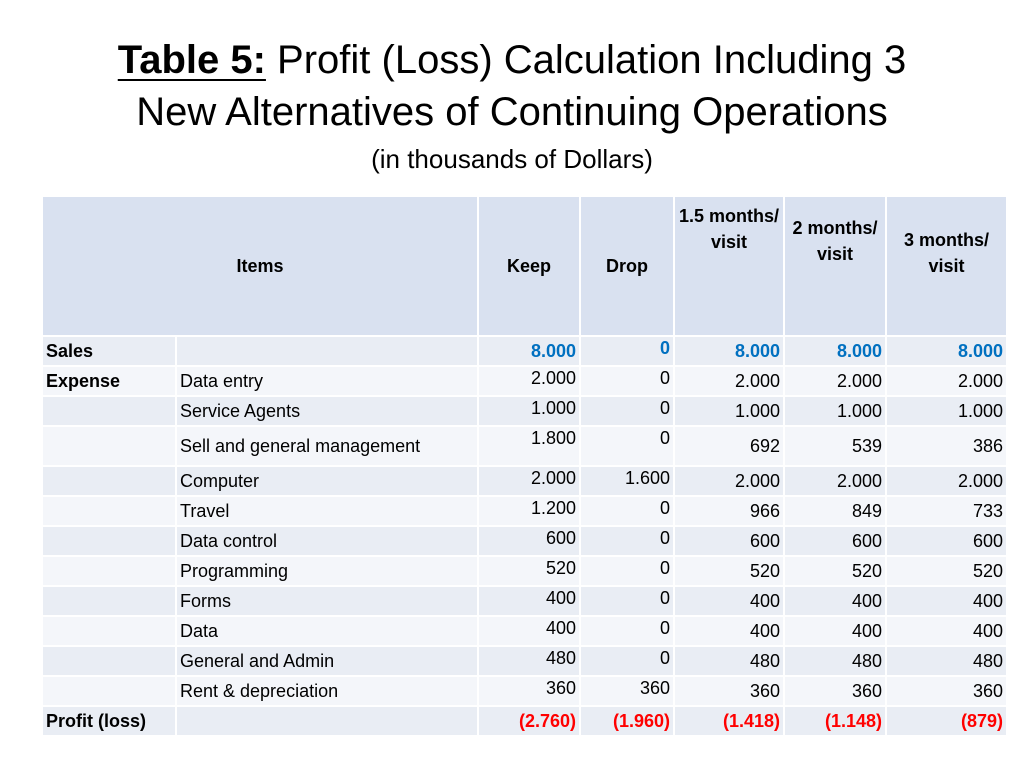 The height and width of the screenshot is (768, 1024). What do you see at coordinates (109, 721) in the screenshot?
I see `row-label: Profit (loss)` at bounding box center [109, 721].